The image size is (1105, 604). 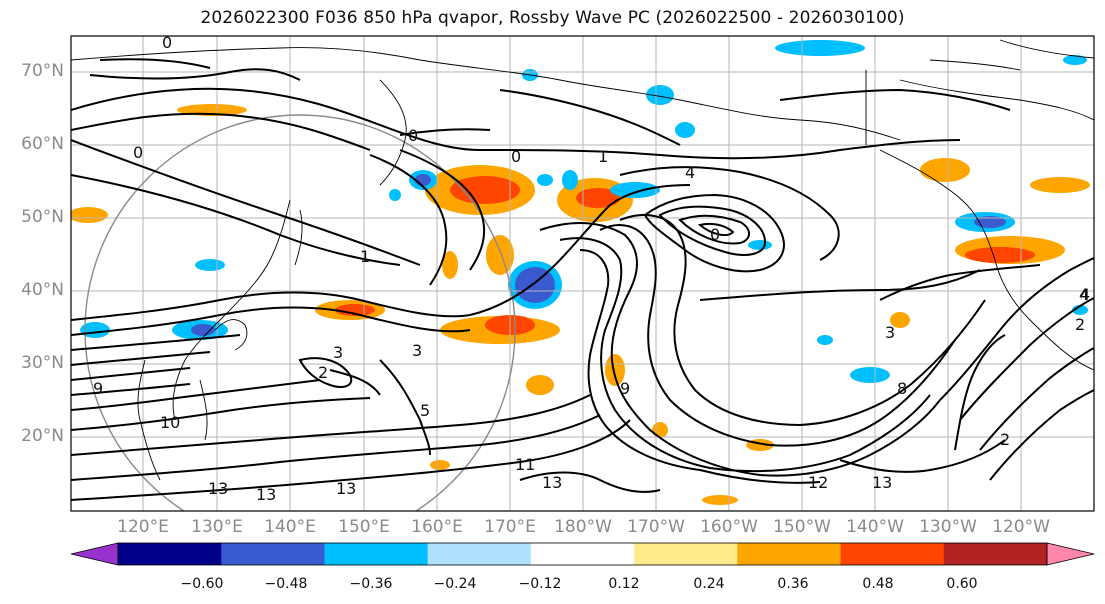 I want to click on lat-tick-label: 50°N, so click(x=42, y=217).